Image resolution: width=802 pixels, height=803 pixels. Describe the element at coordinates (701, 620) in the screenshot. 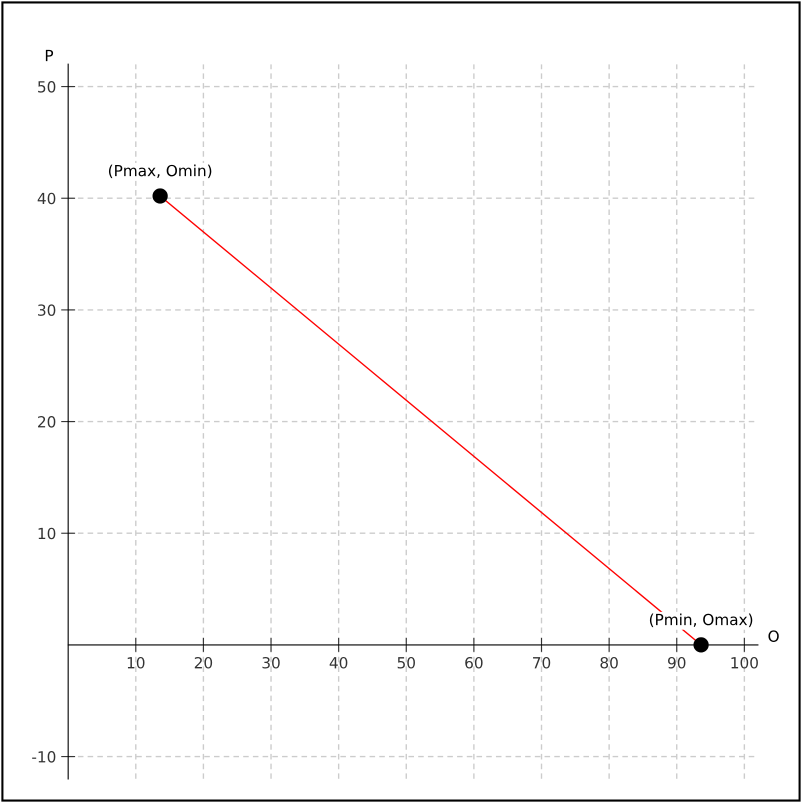

I see `annotation: (Pmin, Omax)` at that location.